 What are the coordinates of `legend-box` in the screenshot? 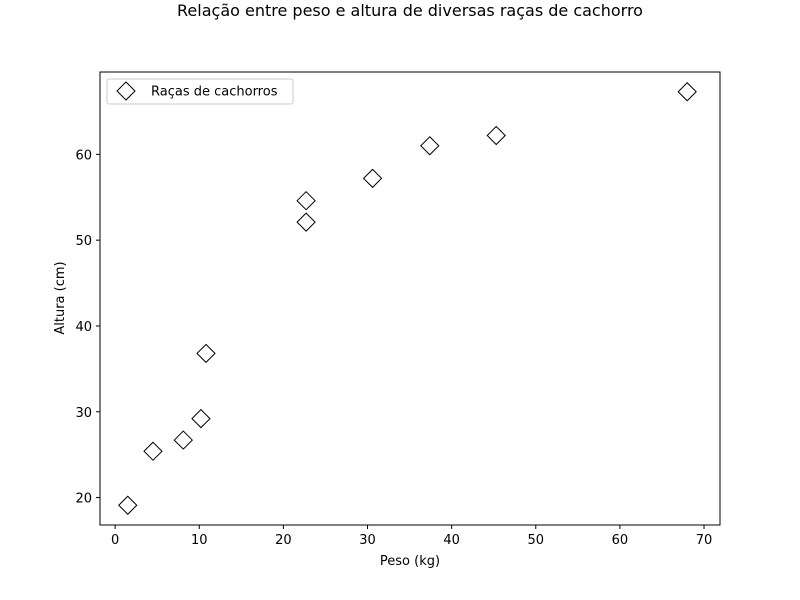 It's located at (200, 91).